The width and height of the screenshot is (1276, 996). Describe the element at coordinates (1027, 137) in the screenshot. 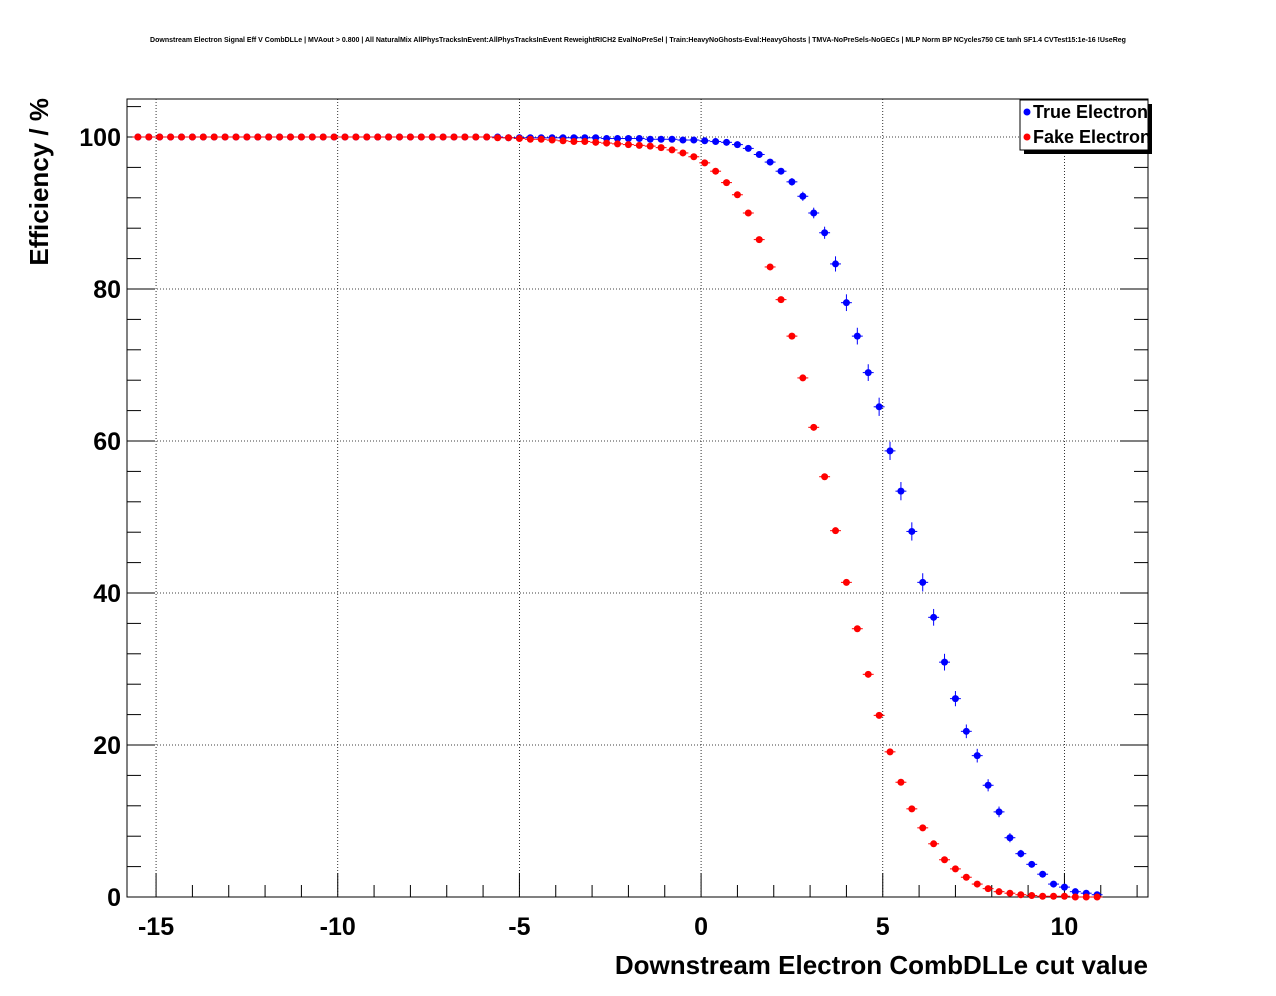

I see `legend-marker-fake-electron` at that location.